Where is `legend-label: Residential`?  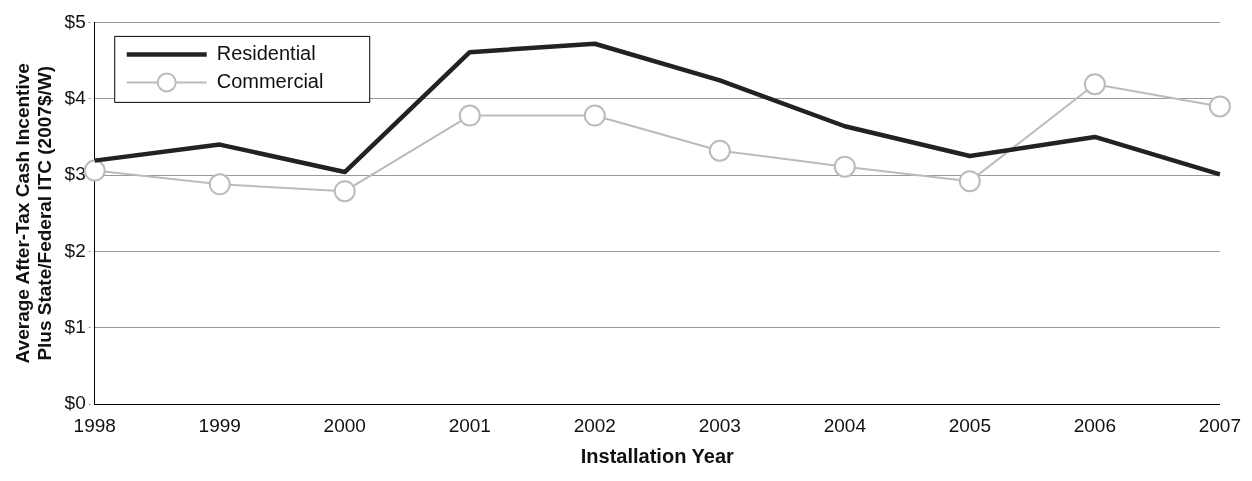 legend-label: Residential is located at coordinates (266, 52).